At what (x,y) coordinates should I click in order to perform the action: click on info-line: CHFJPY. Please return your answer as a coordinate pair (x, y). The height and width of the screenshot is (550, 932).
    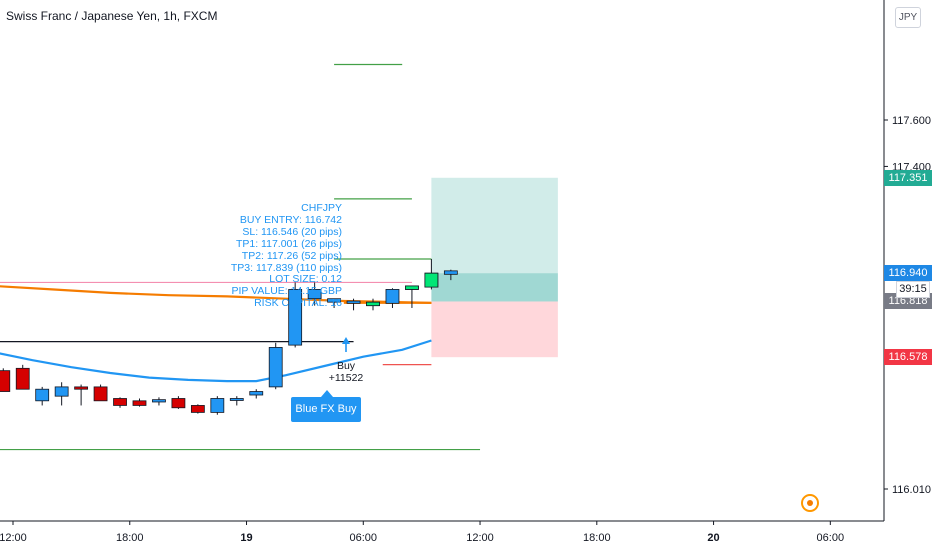
    Looking at the image, I should click on (321, 208).